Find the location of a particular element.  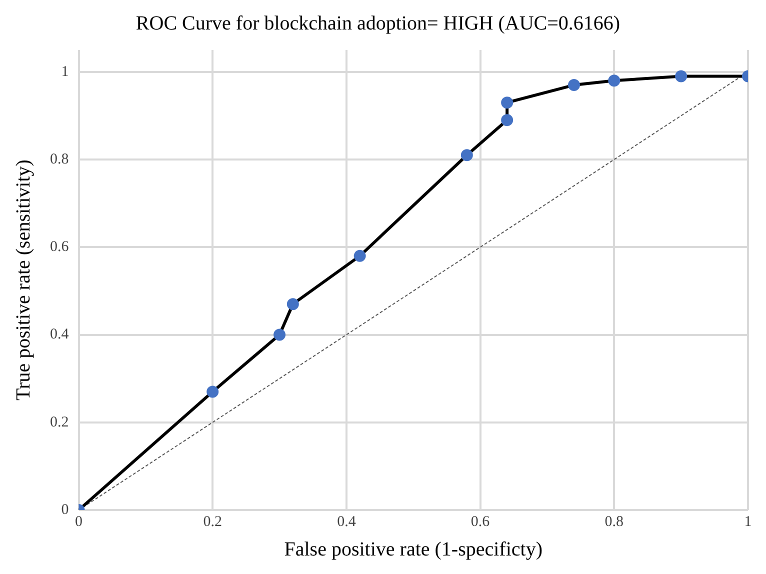

chart-title: ROC Curve for blockchain adoption= HIGH (AUC=0.6166) is located at coordinates (378, 23).